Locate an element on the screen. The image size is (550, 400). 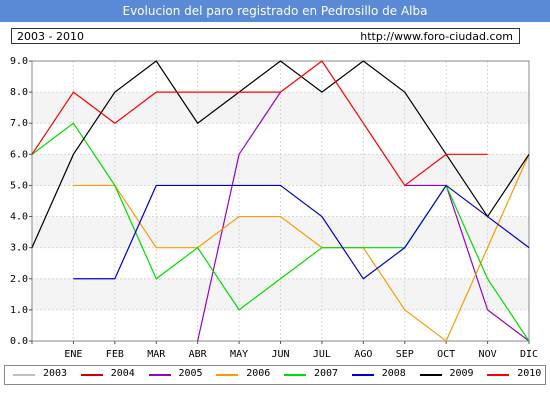
y-tick-label: 9.0 is located at coordinates (19, 61).